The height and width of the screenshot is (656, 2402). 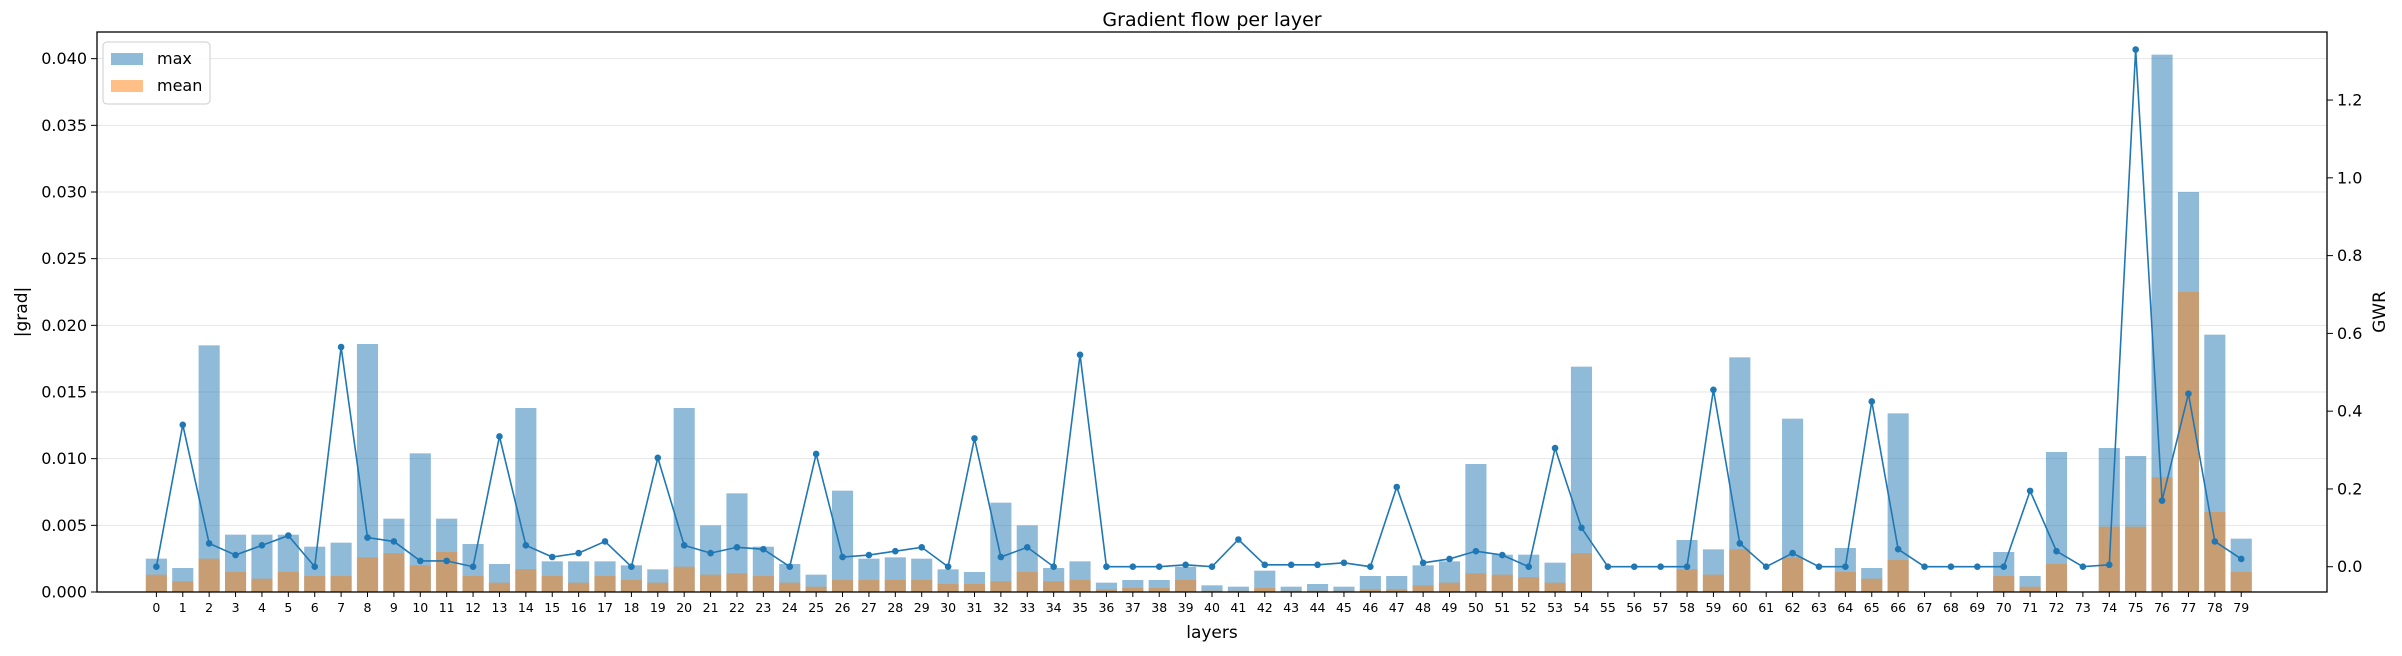 What do you see at coordinates (2030, 607) in the screenshot?
I see `x-tick-label: 71` at bounding box center [2030, 607].